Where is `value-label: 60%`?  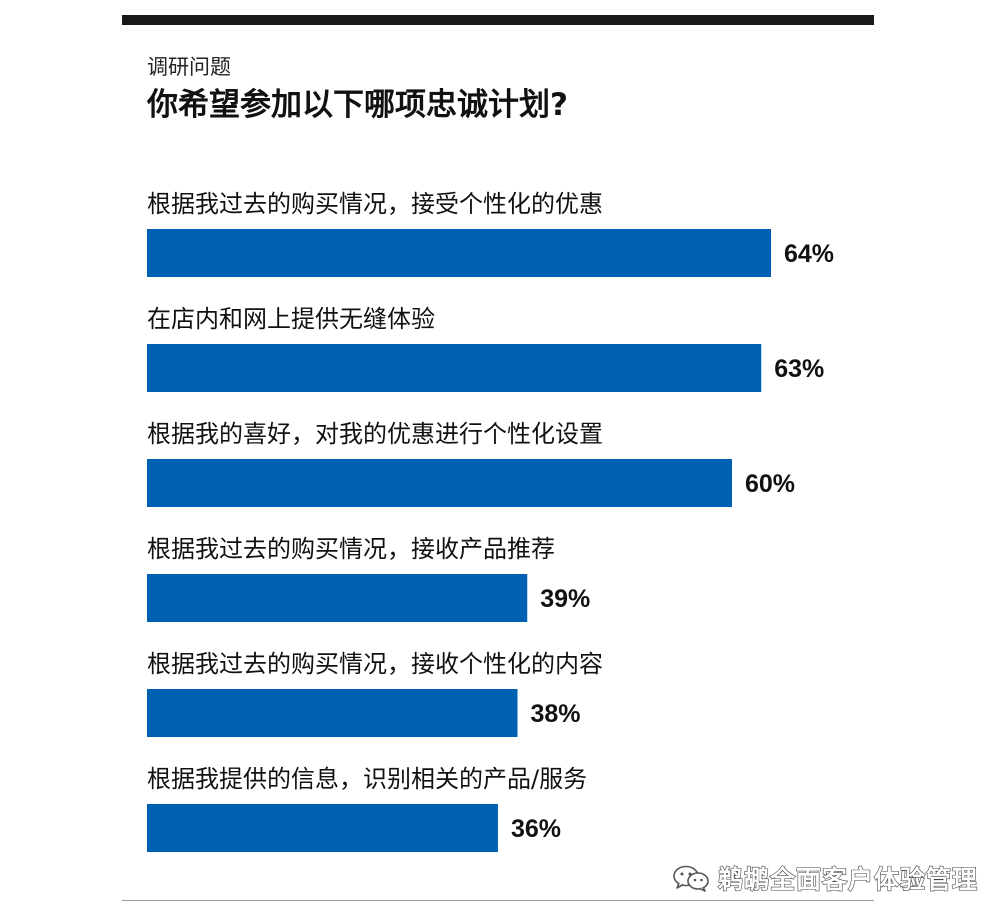
value-label: 60% is located at coordinates (770, 484).